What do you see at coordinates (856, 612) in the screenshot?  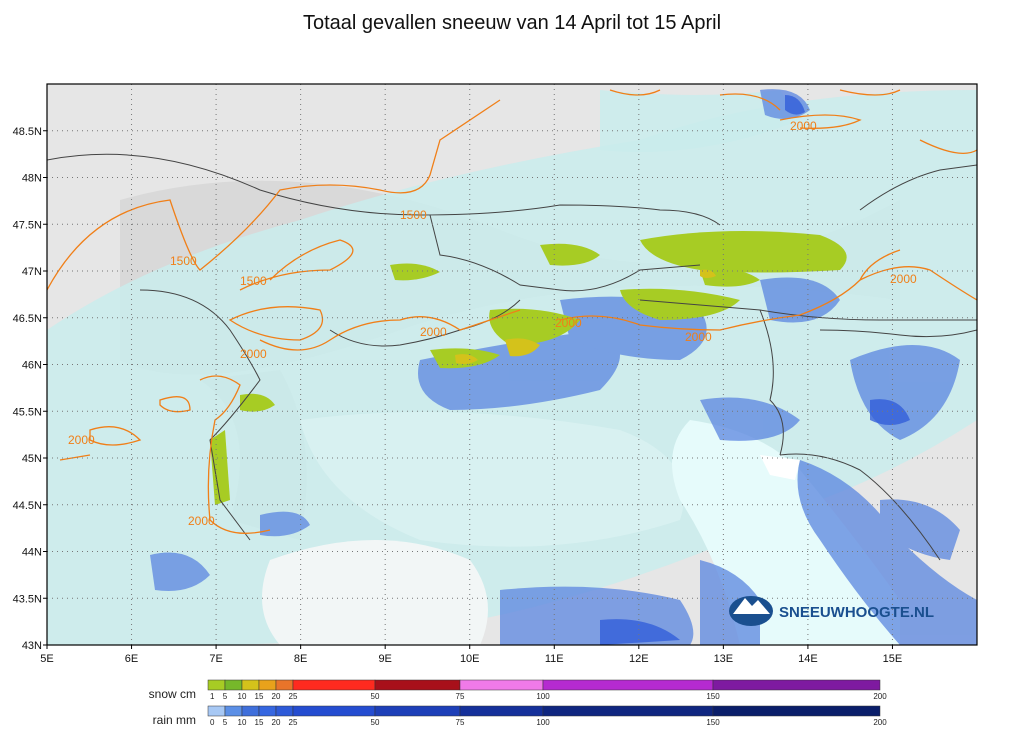 I see `logo-text: SNEEUWHOOGTE.NL` at bounding box center [856, 612].